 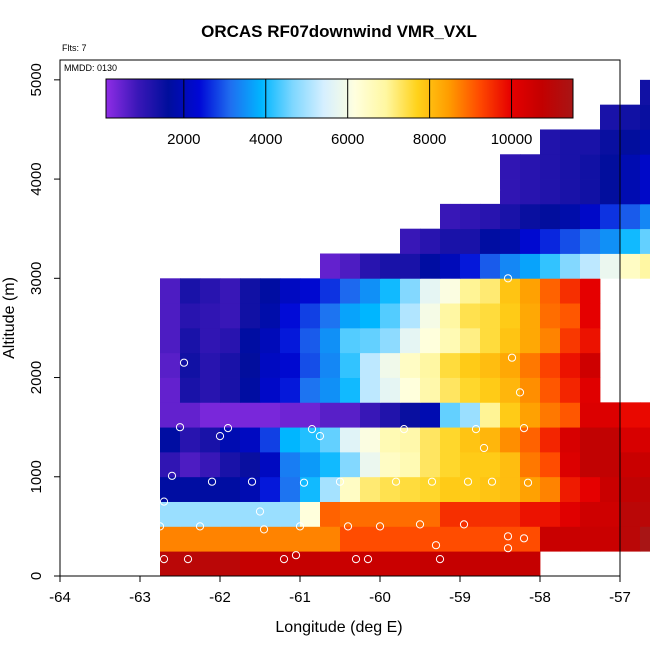 What do you see at coordinates (347, 139) in the screenshot?
I see `colorbar-tick-label: 6000` at bounding box center [347, 139].